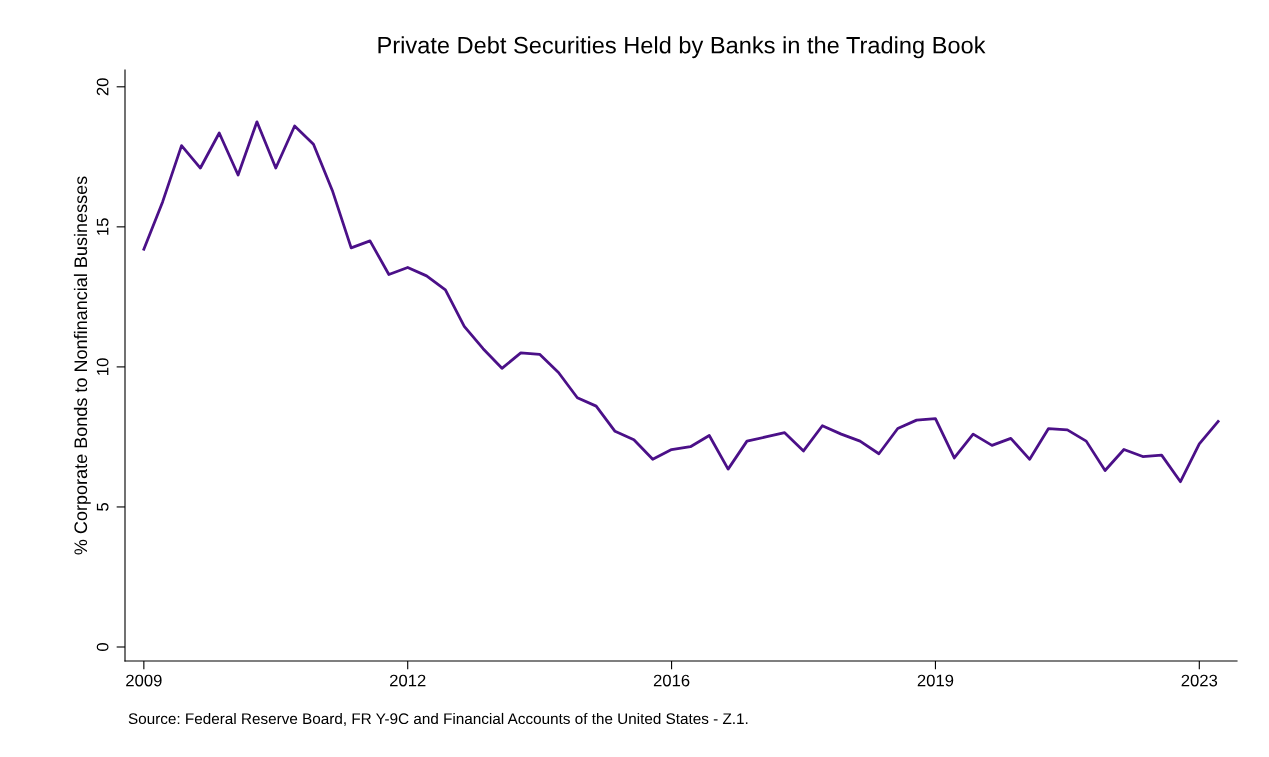 This screenshot has height=757, width=1269. I want to click on y-tick-label: 20, so click(102, 87).